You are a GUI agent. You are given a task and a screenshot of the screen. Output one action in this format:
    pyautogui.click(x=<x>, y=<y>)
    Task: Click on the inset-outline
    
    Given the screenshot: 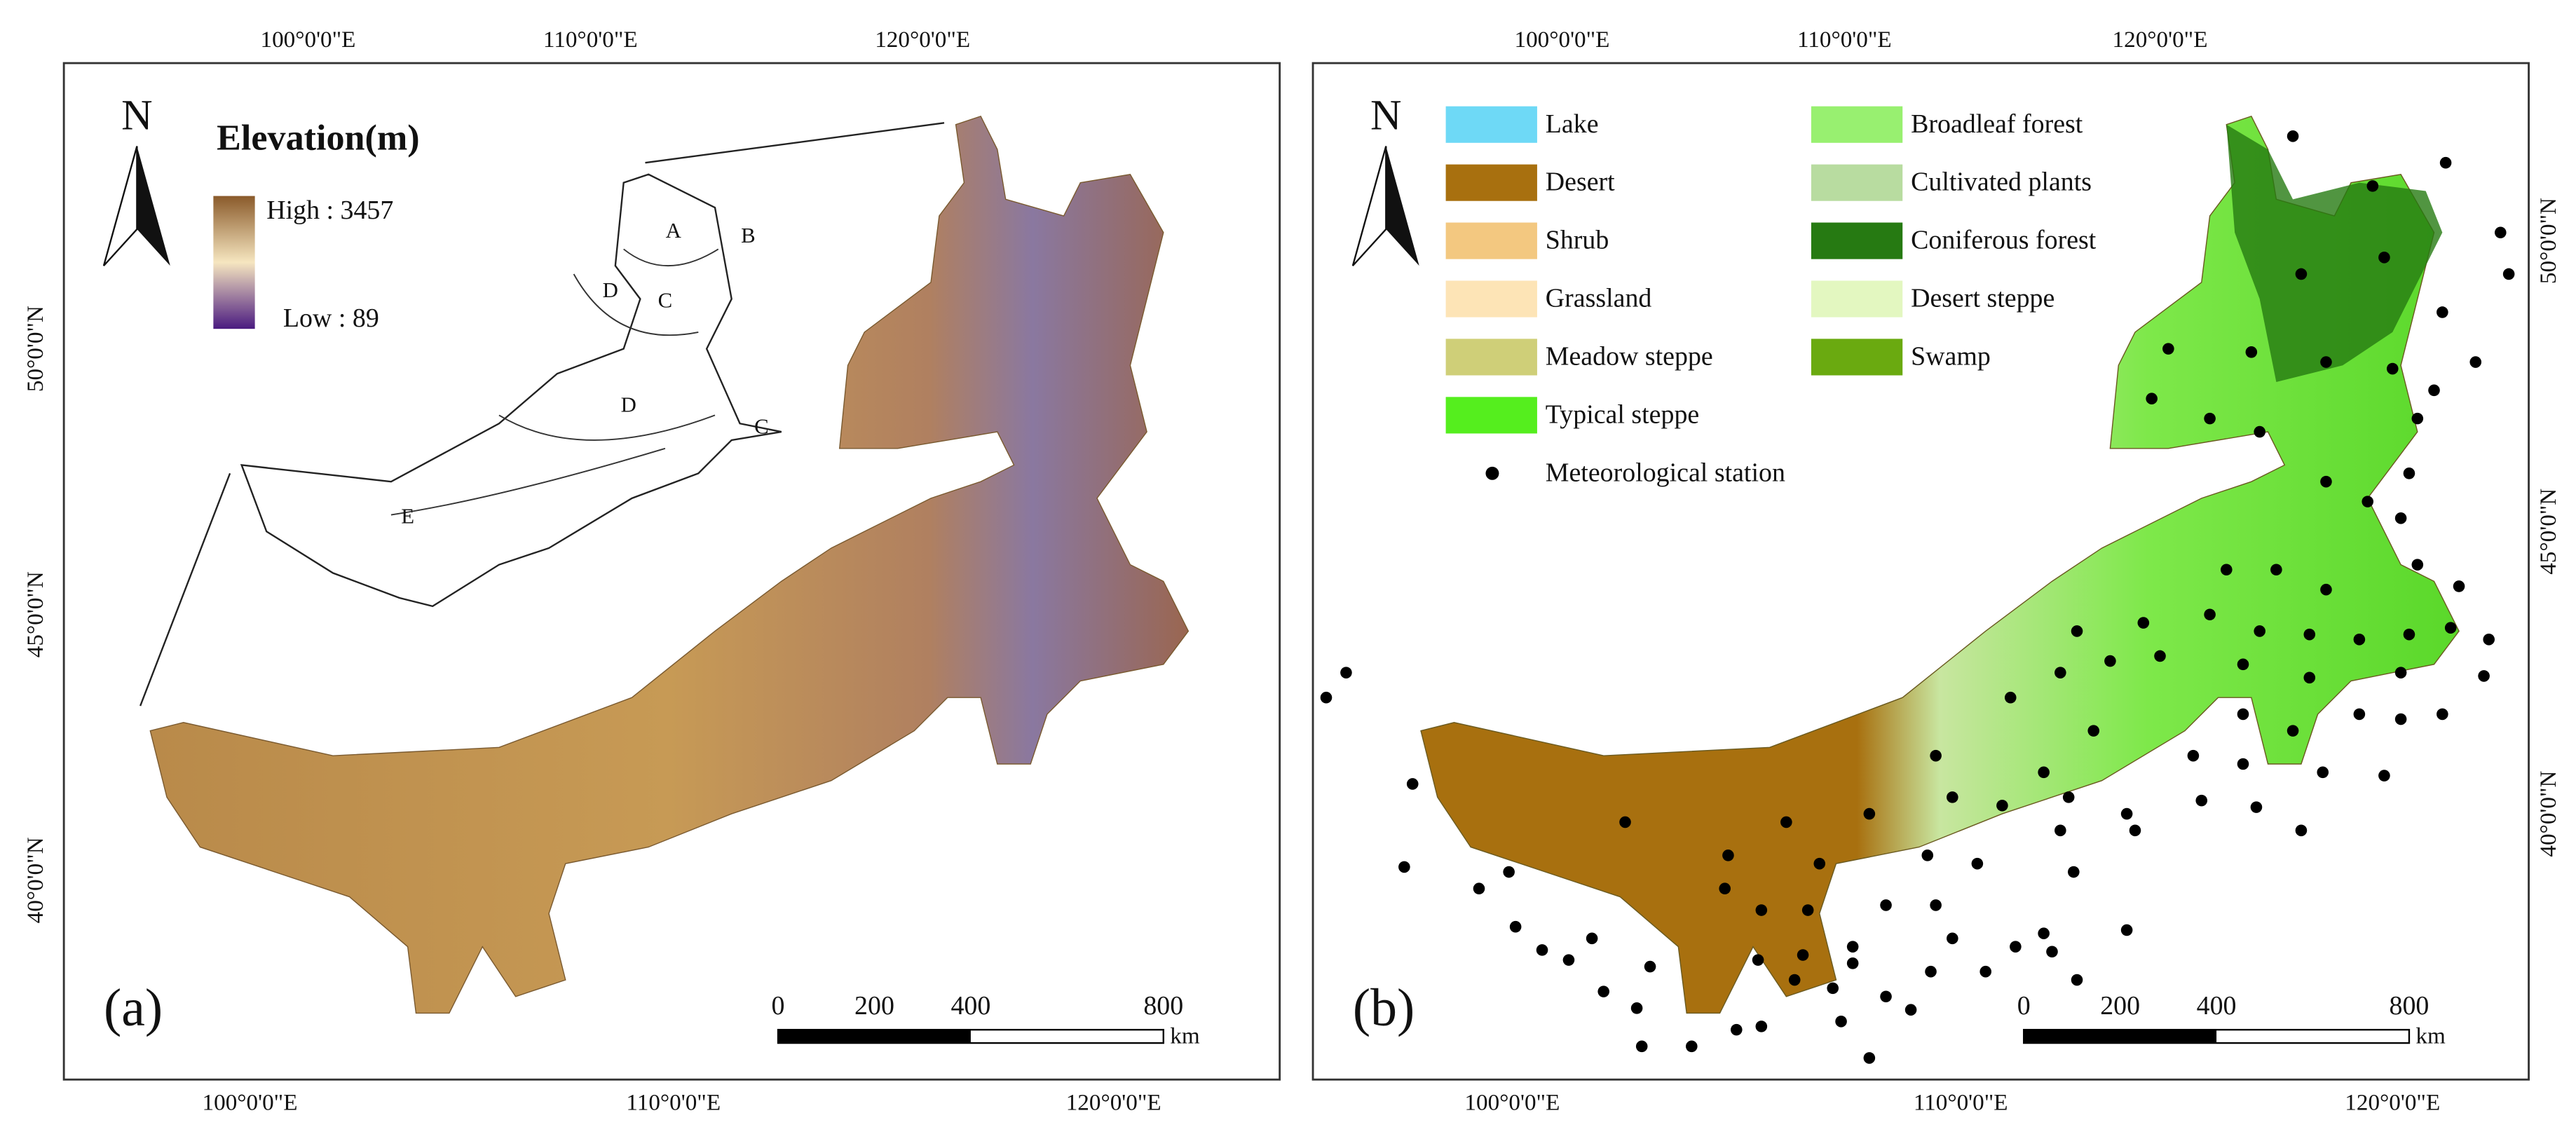 What is the action you would take?
    pyautogui.click(x=511, y=390)
    